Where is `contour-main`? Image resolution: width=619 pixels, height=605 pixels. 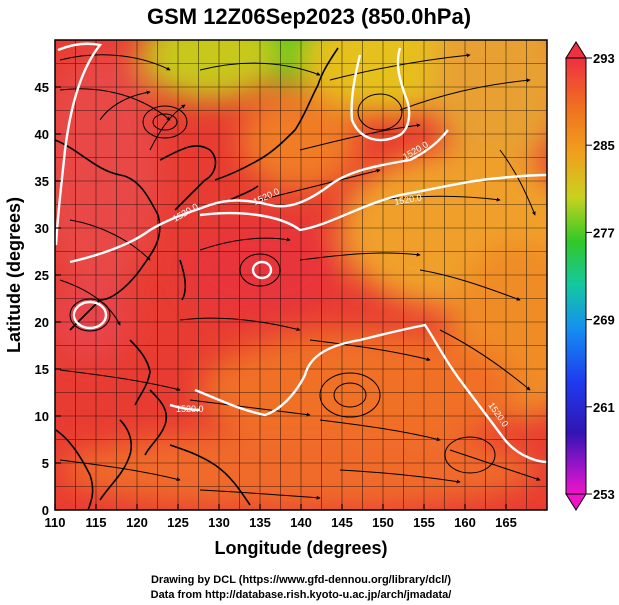 contour-main is located at coordinates (259, 196).